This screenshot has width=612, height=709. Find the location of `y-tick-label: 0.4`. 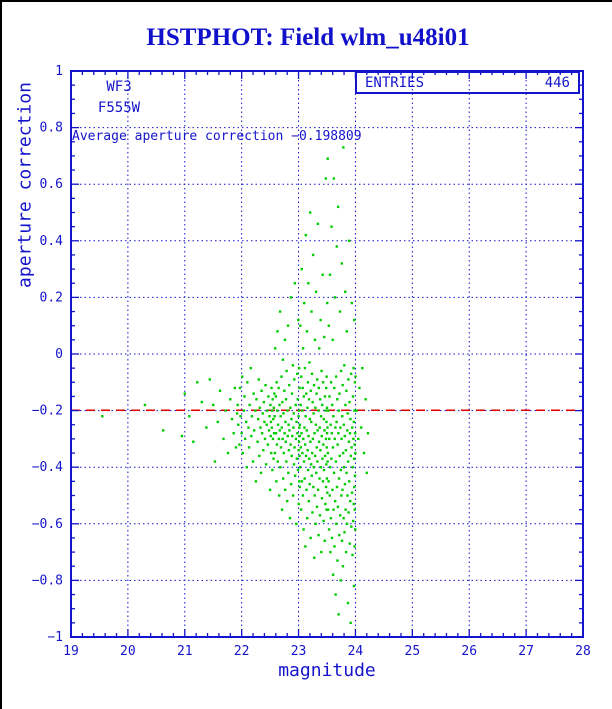

y-tick-label: 0.4 is located at coordinates (52, 241).